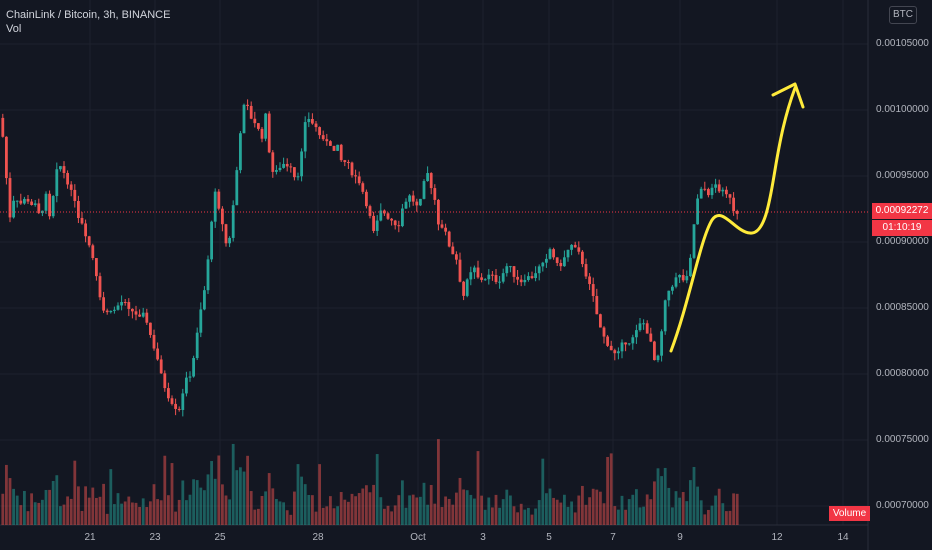 This screenshot has height=550, width=932. Describe the element at coordinates (903, 15) in the screenshot. I see `currency-button: BTC` at that location.